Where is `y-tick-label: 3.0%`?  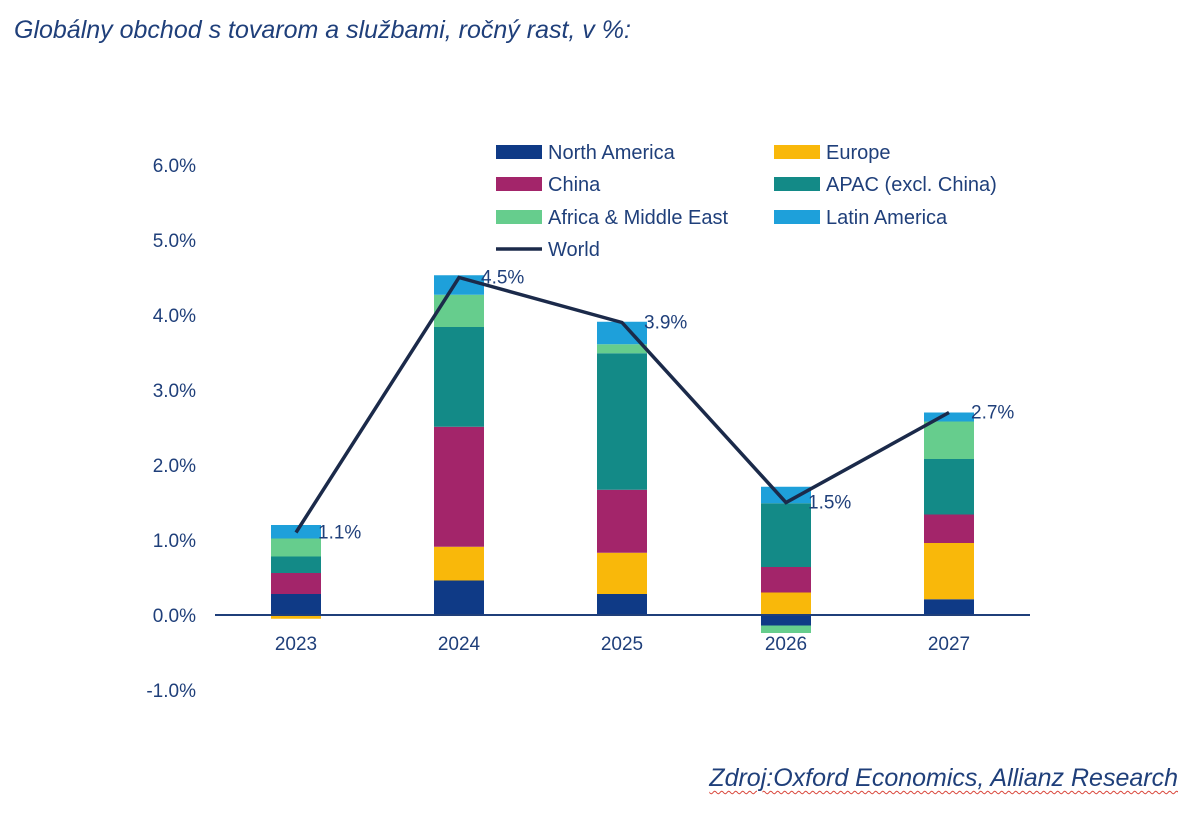 y-tick-label: 3.0% is located at coordinates (174, 391).